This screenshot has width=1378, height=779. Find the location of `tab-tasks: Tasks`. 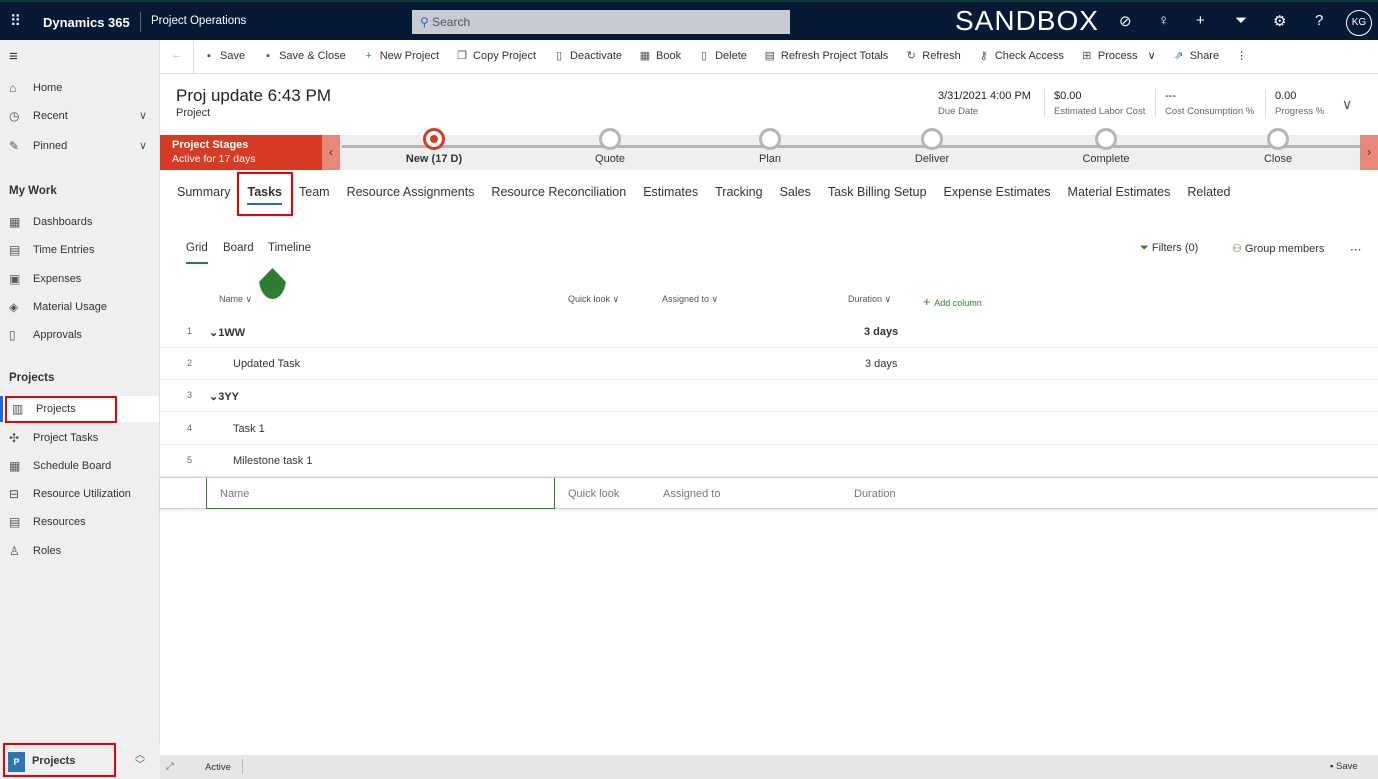

tab-tasks: Tasks is located at coordinates (264, 195).